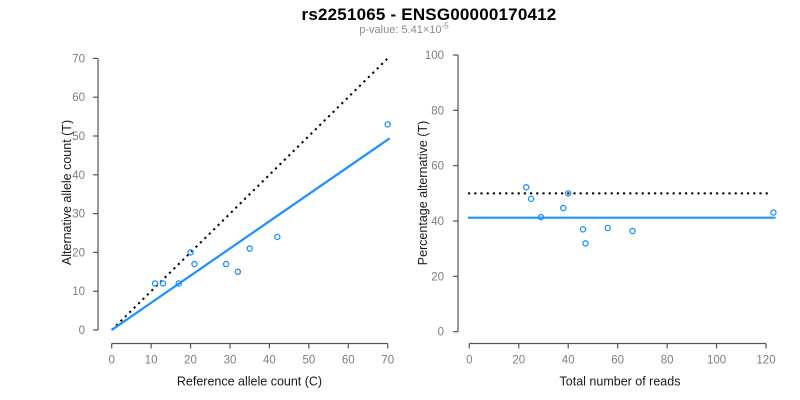 The width and height of the screenshot is (800, 400). I want to click on x-tick-label: 120, so click(765, 361).